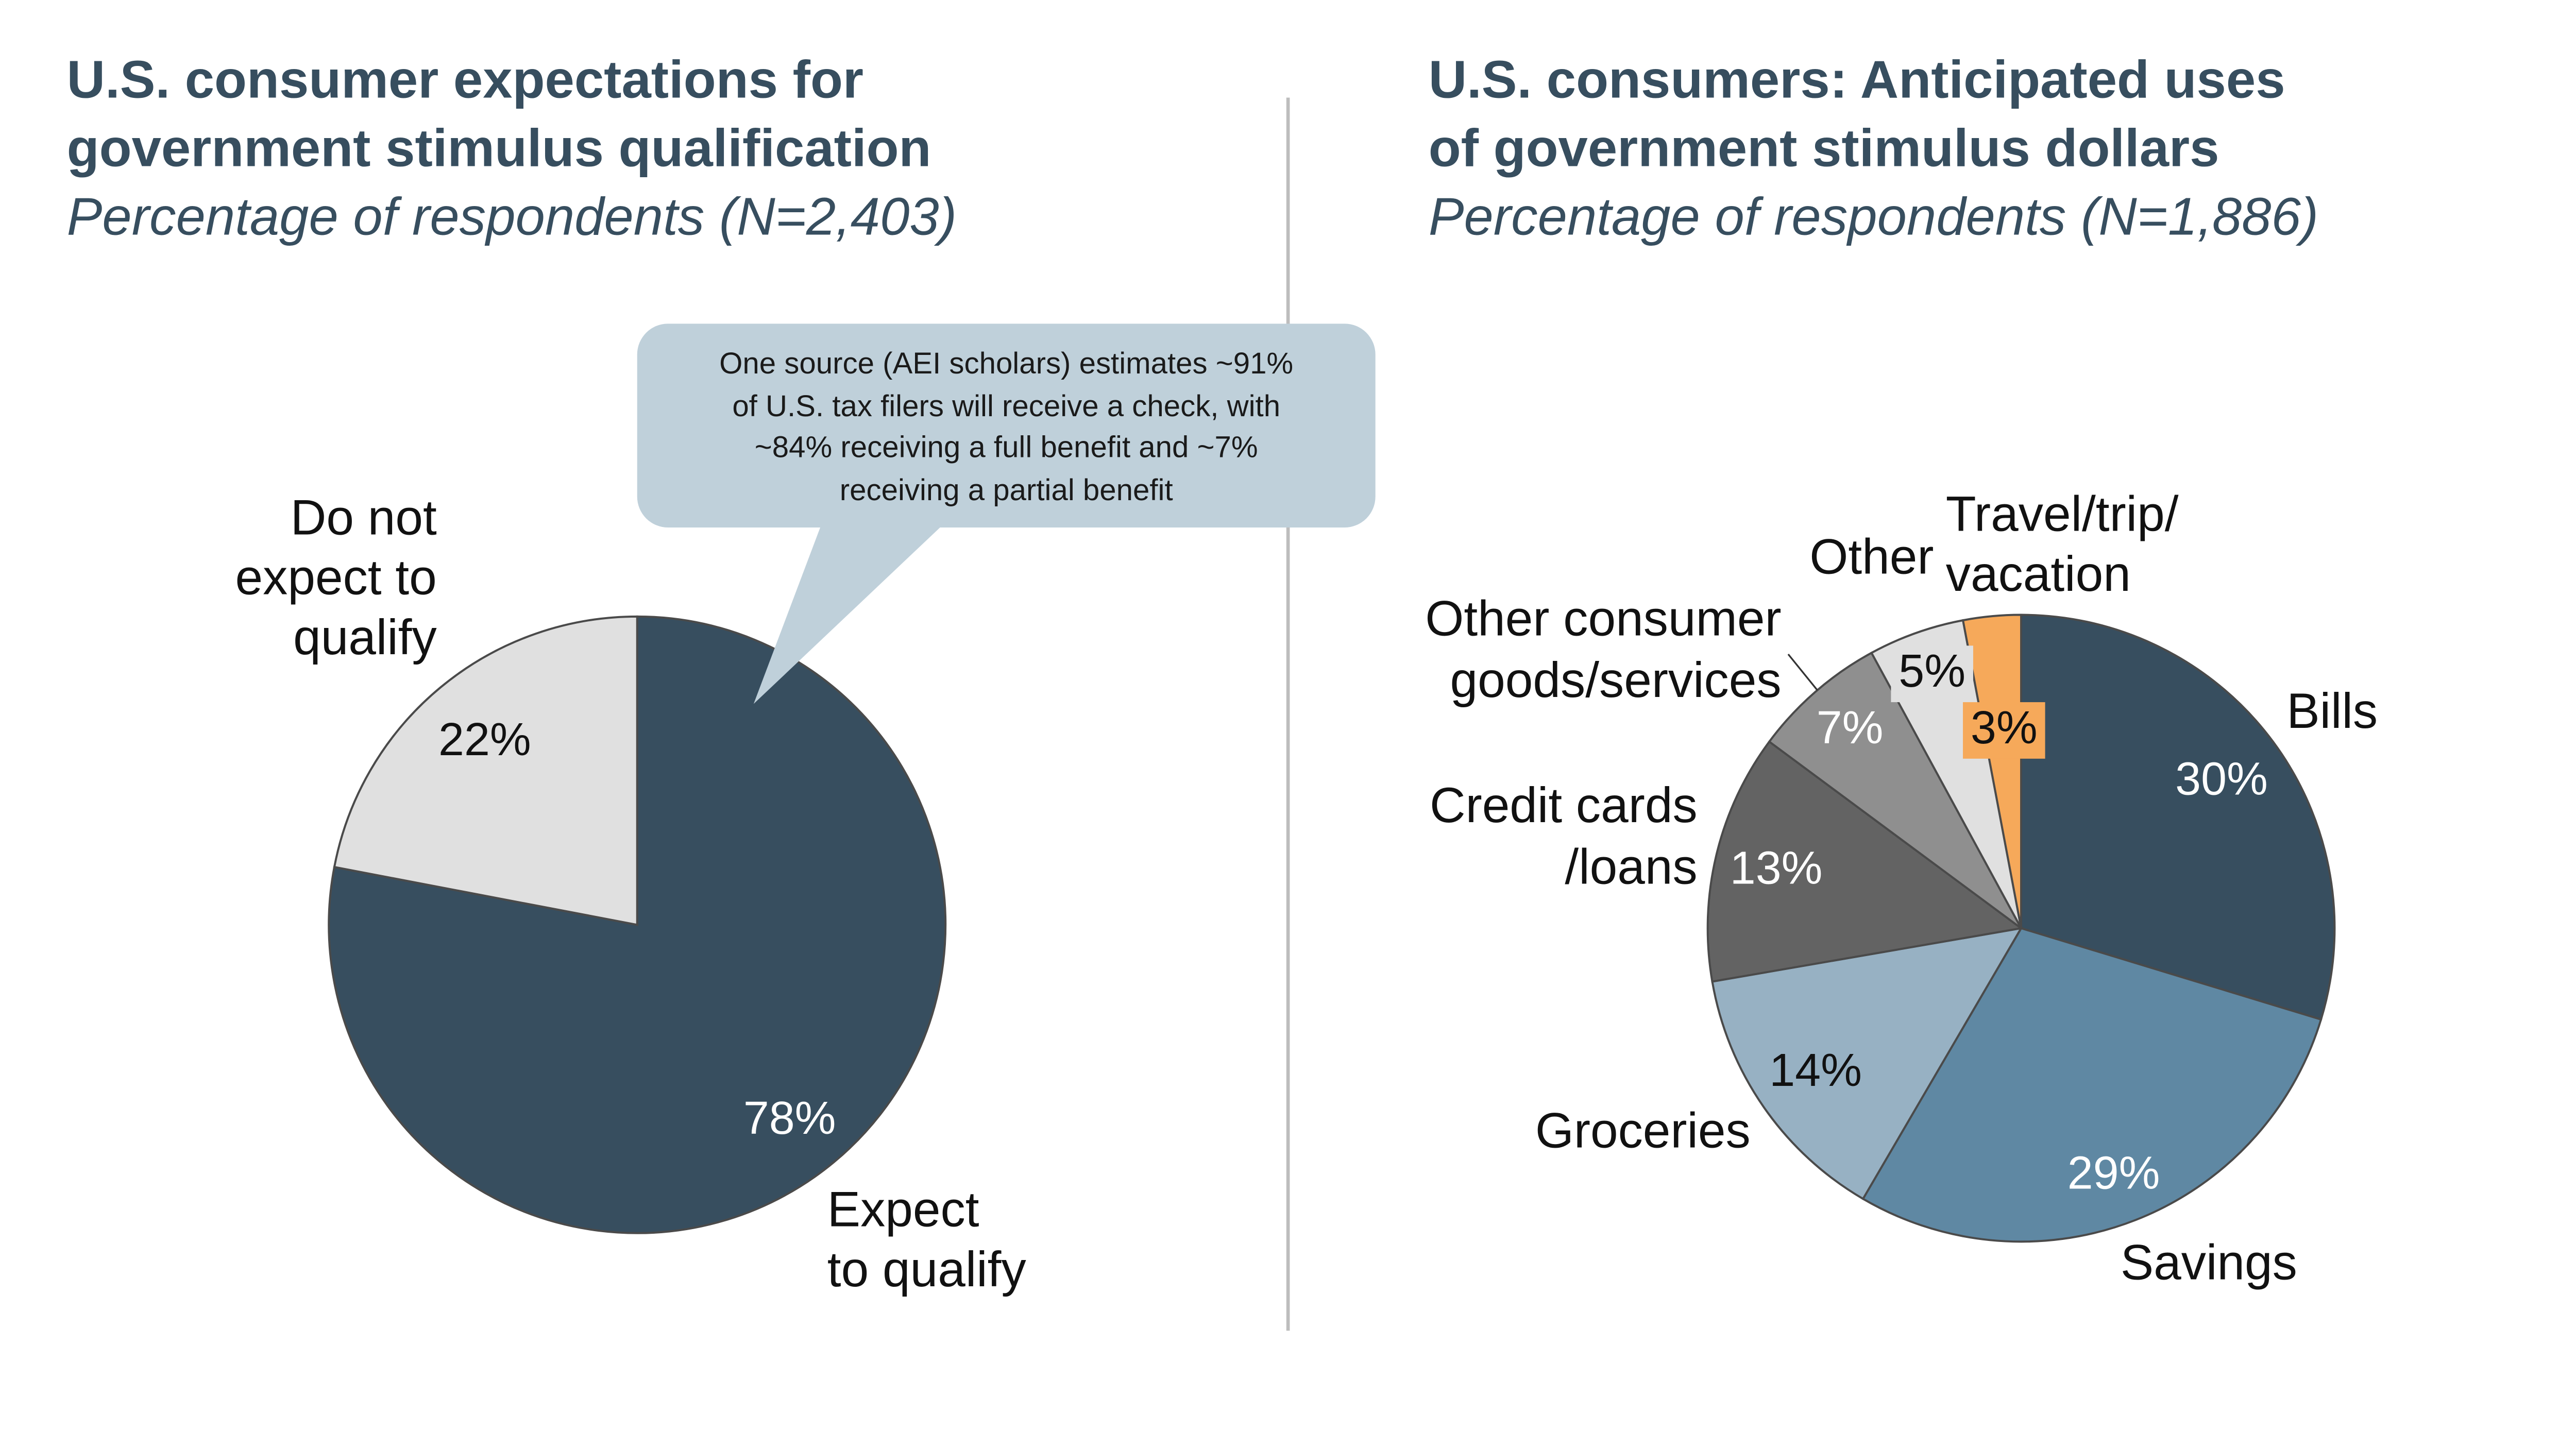  I want to click on value-label-bg-other, so click(1932, 674).